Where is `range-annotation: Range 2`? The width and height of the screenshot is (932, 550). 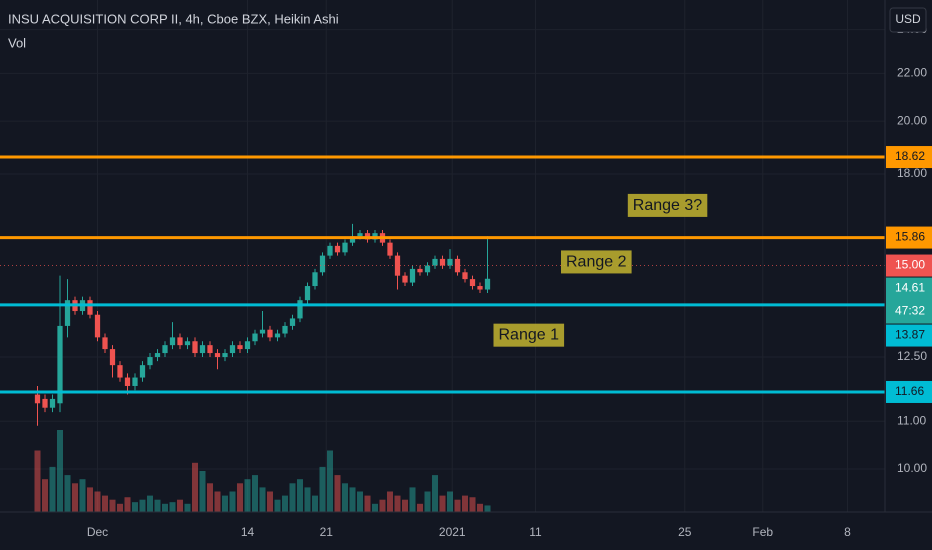
range-annotation: Range 2 is located at coordinates (596, 261).